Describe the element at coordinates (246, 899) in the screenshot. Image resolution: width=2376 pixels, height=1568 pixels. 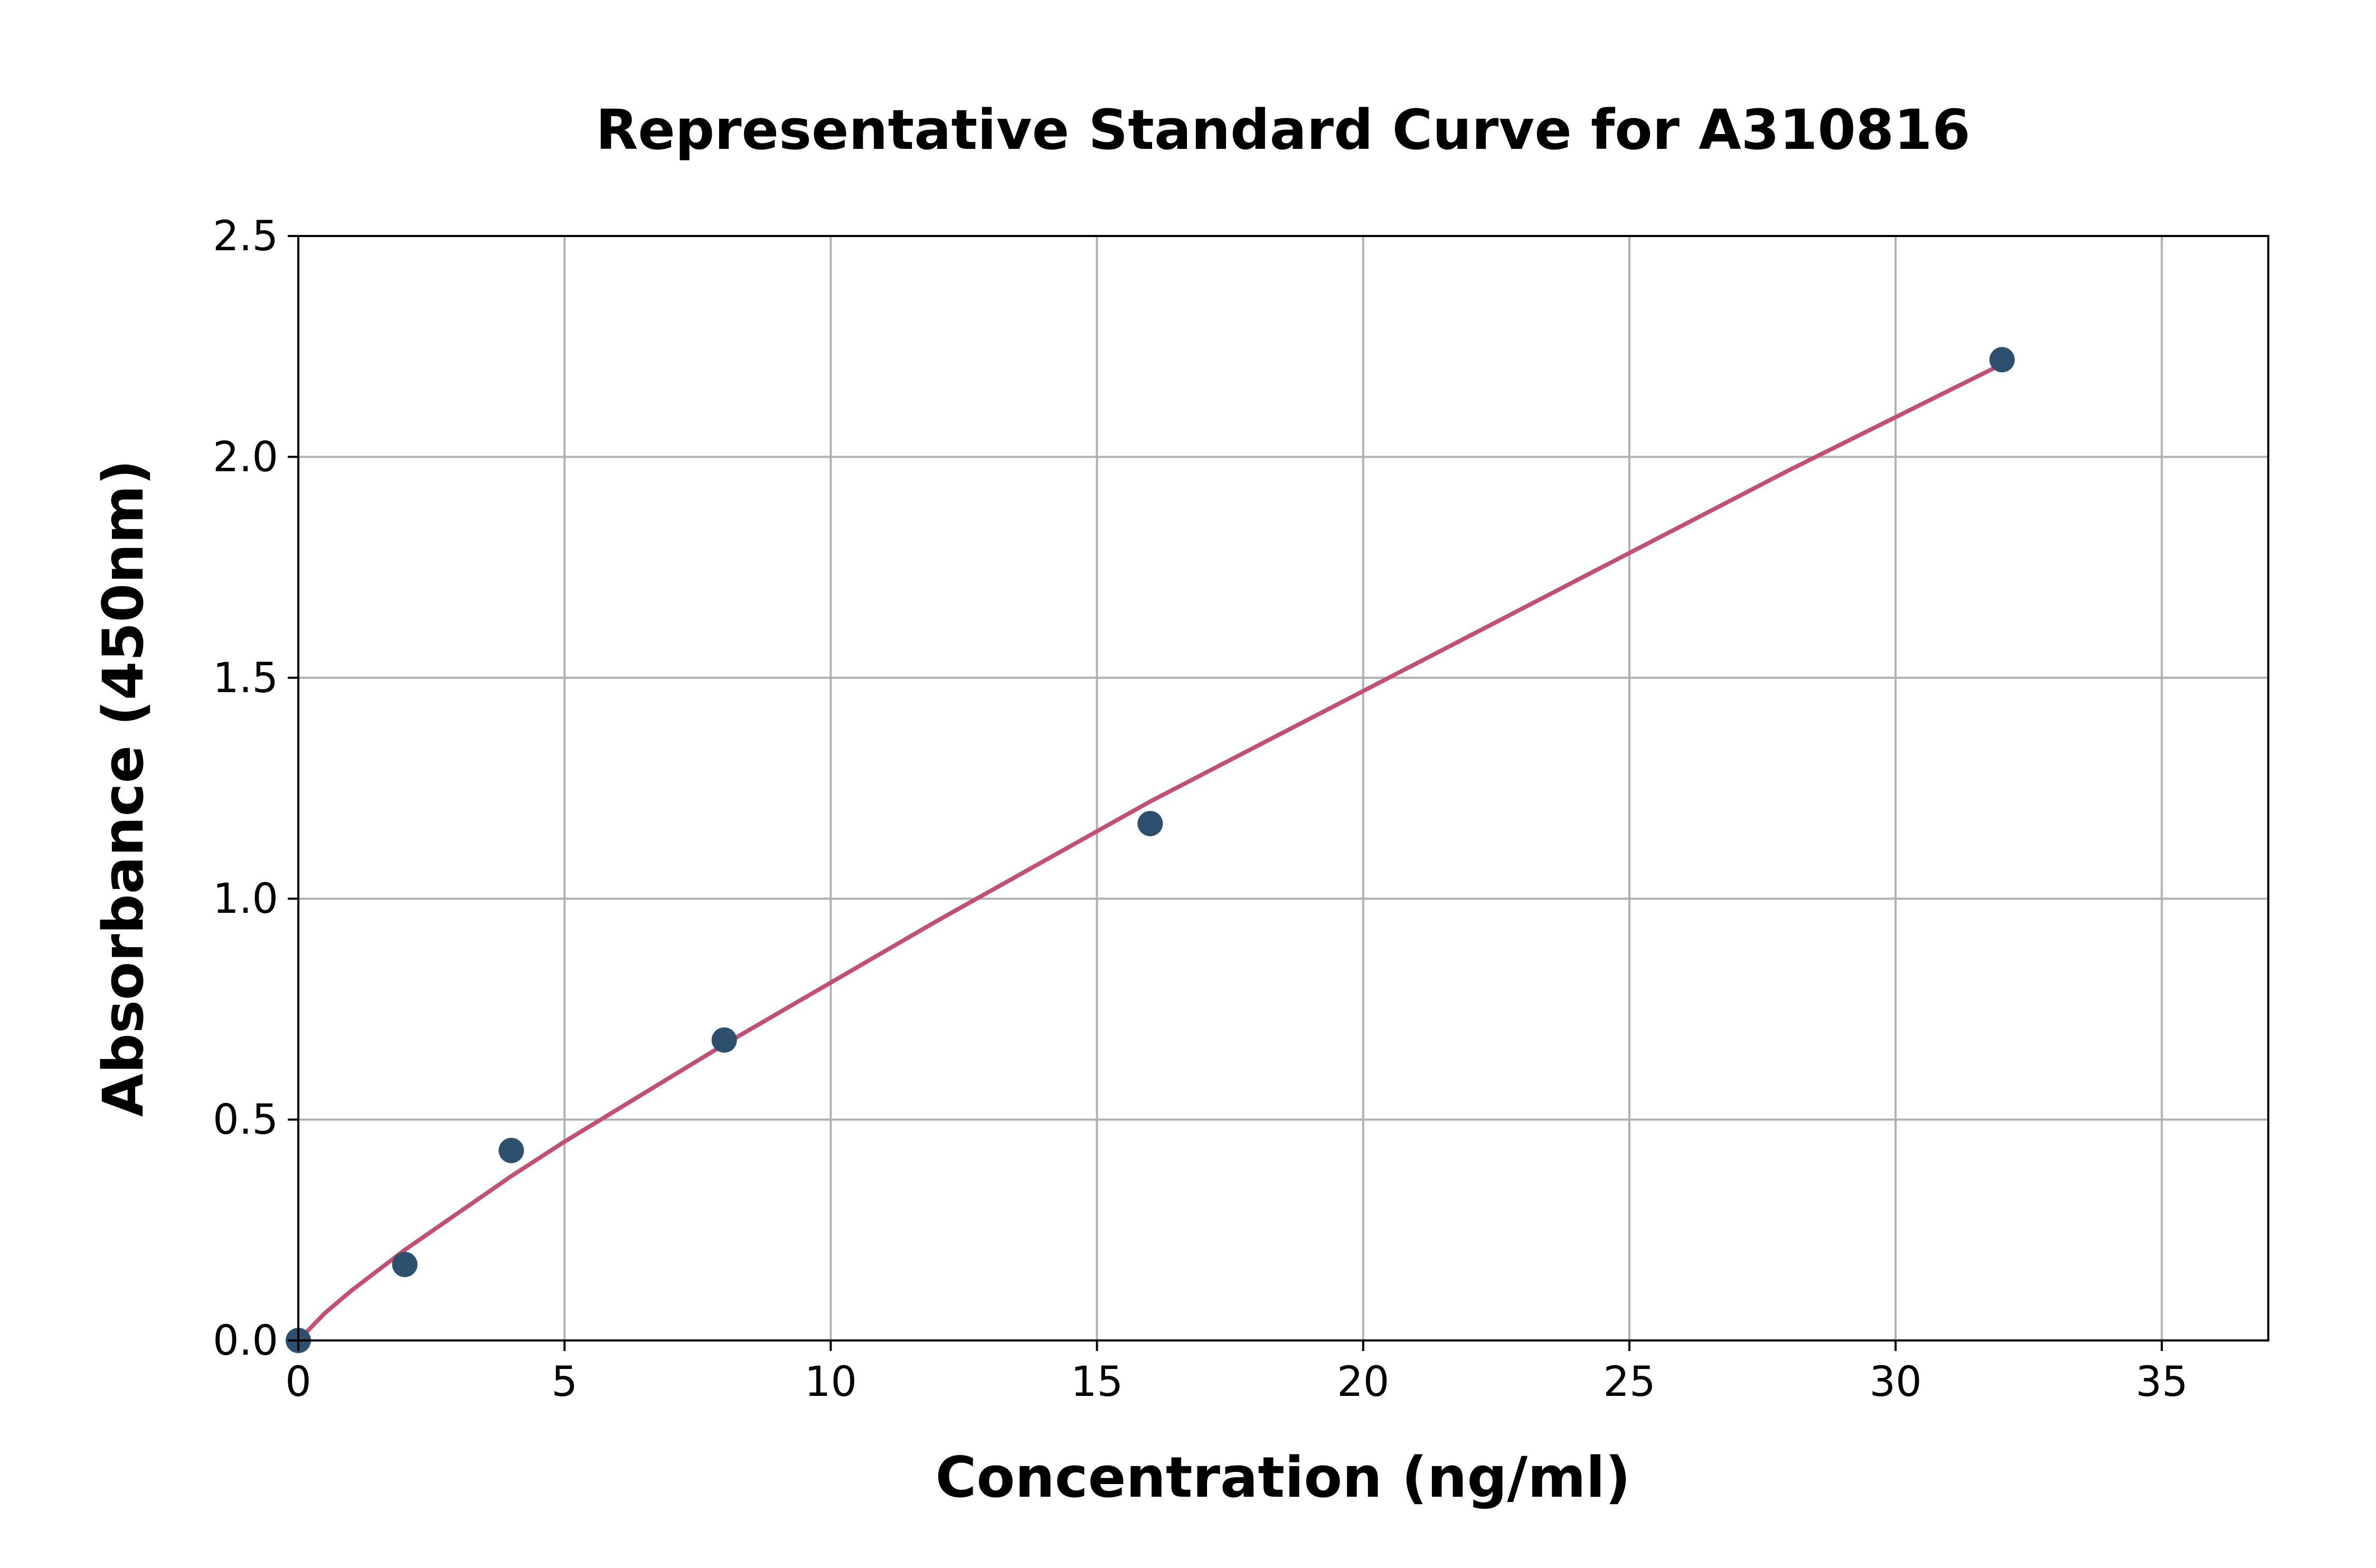
I see `y-tick-label: 1.0` at that location.